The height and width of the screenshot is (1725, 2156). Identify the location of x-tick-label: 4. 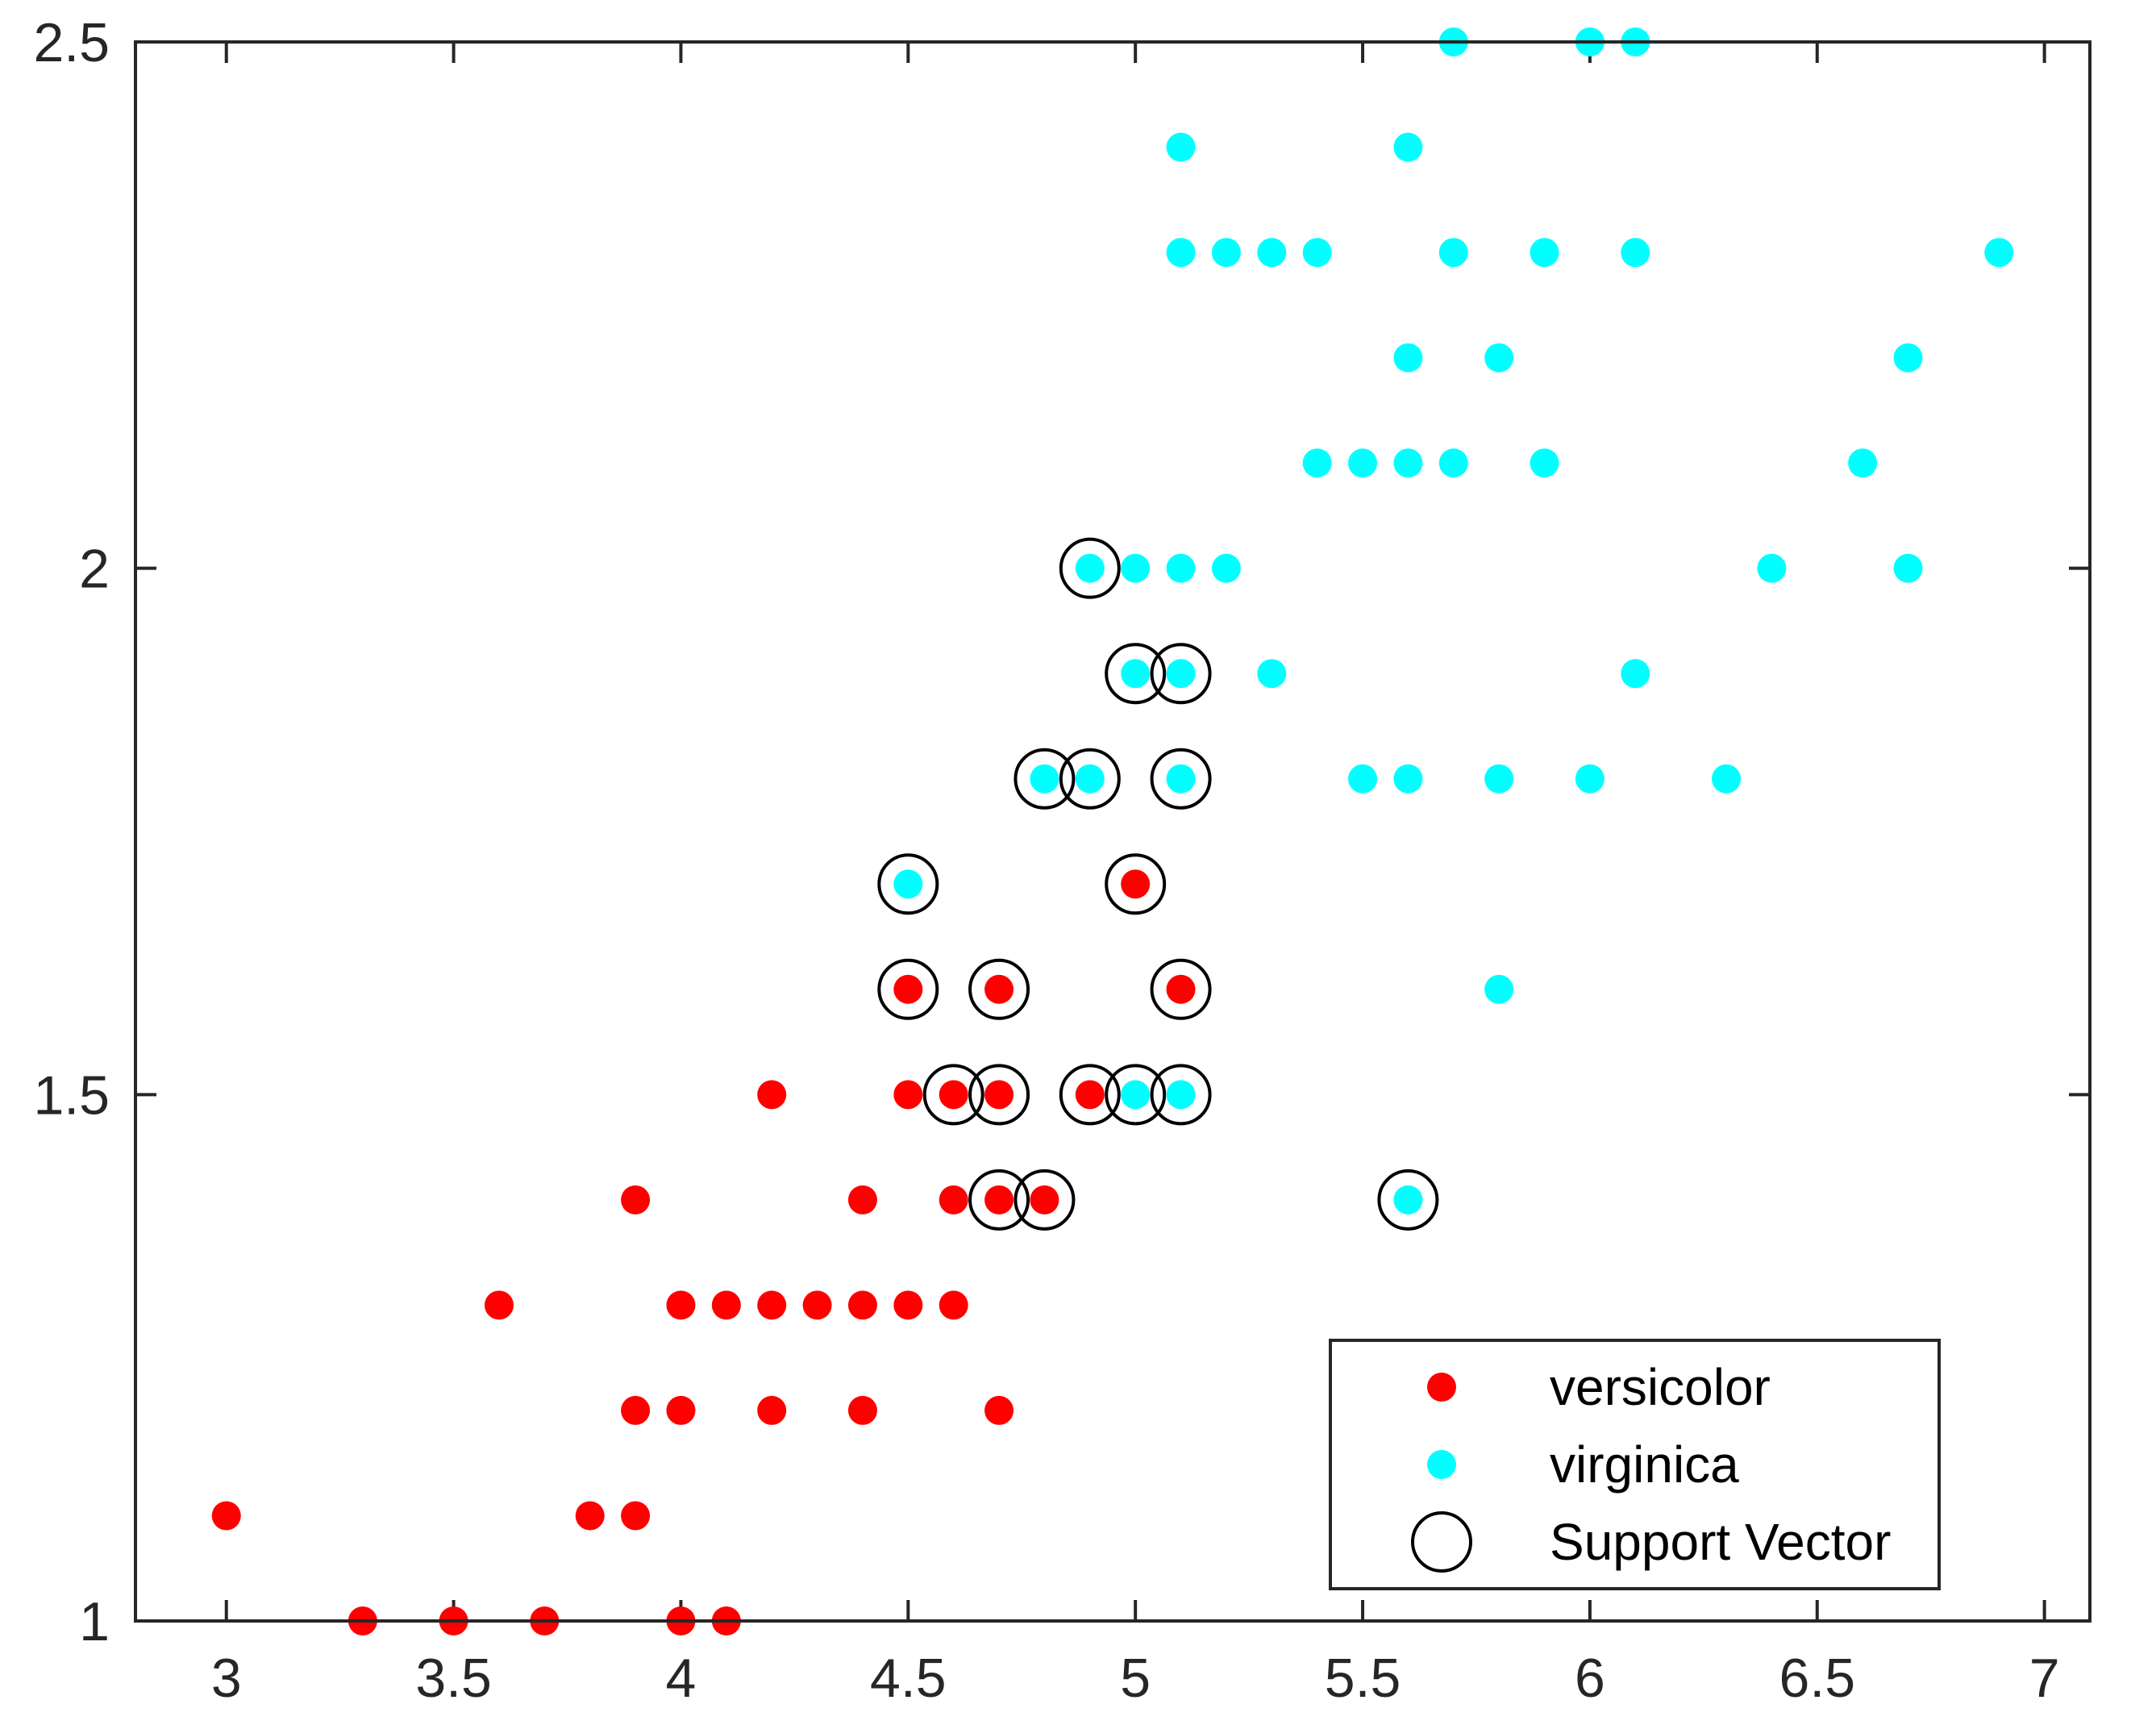
(681, 1678).